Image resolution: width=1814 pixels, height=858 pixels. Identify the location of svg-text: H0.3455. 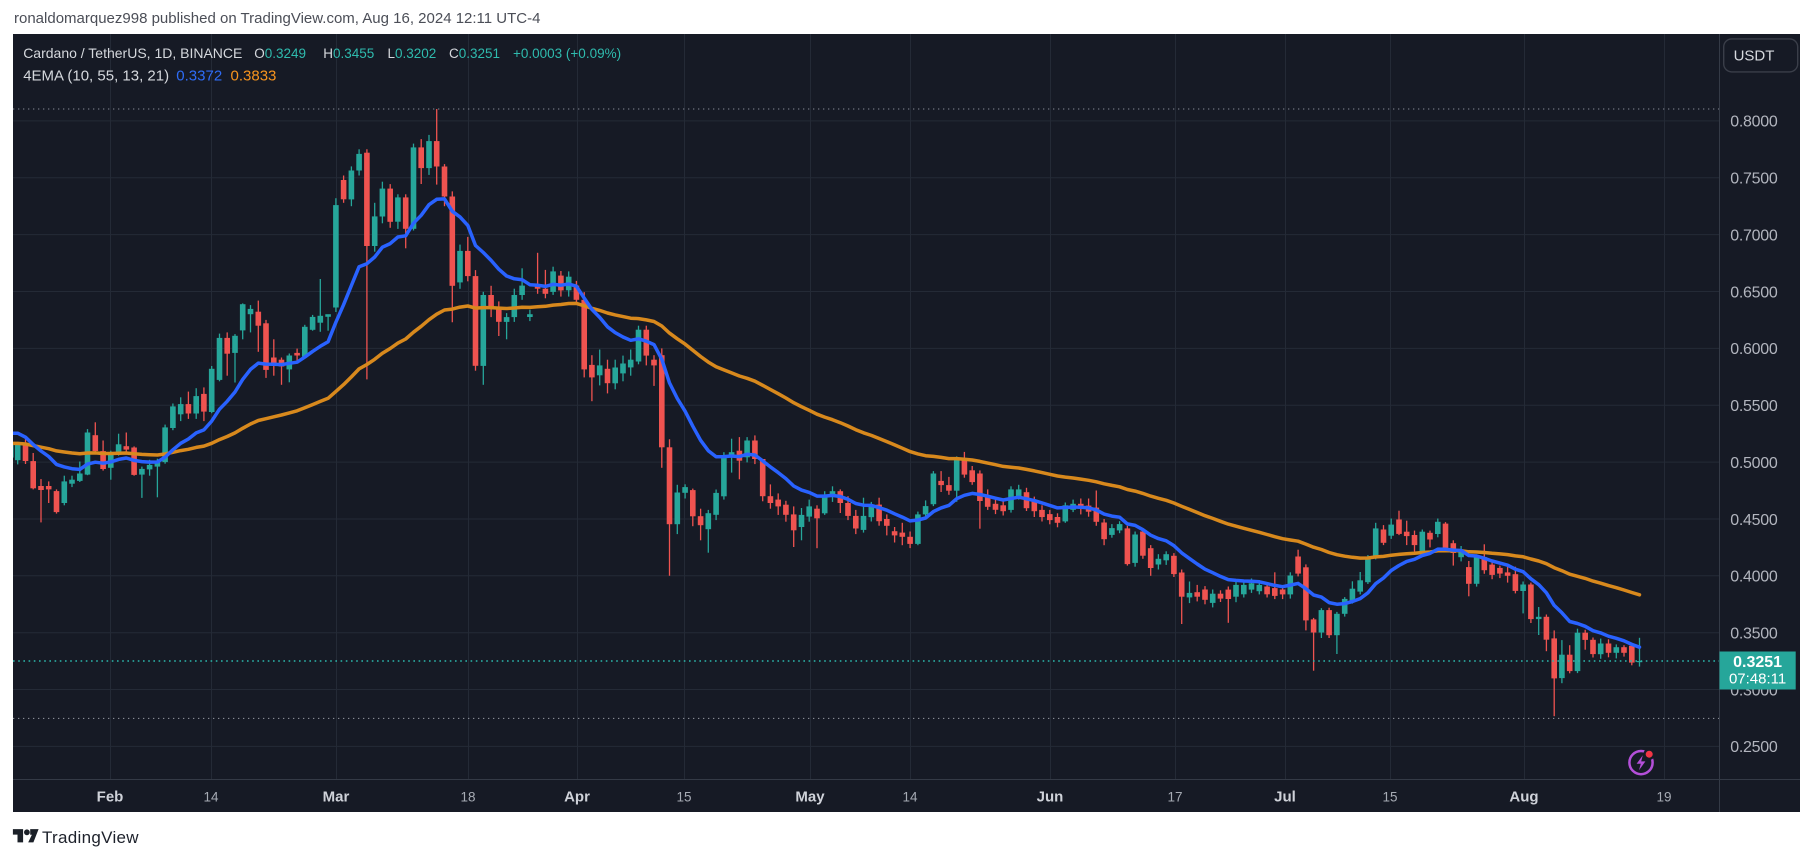
(348, 53).